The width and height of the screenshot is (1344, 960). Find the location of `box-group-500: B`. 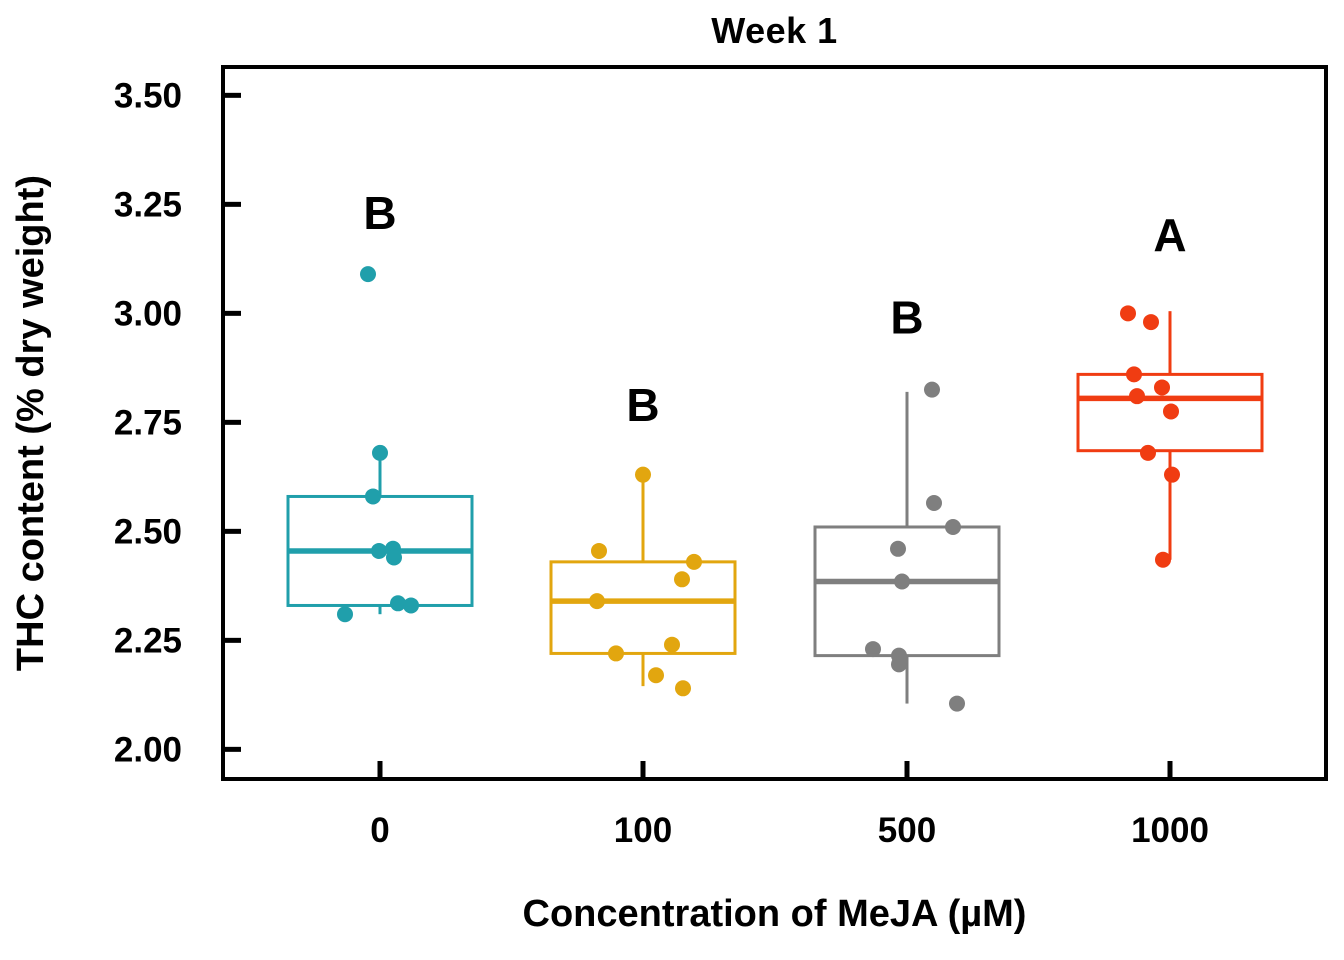

box-group-500: B is located at coordinates (907, 502).